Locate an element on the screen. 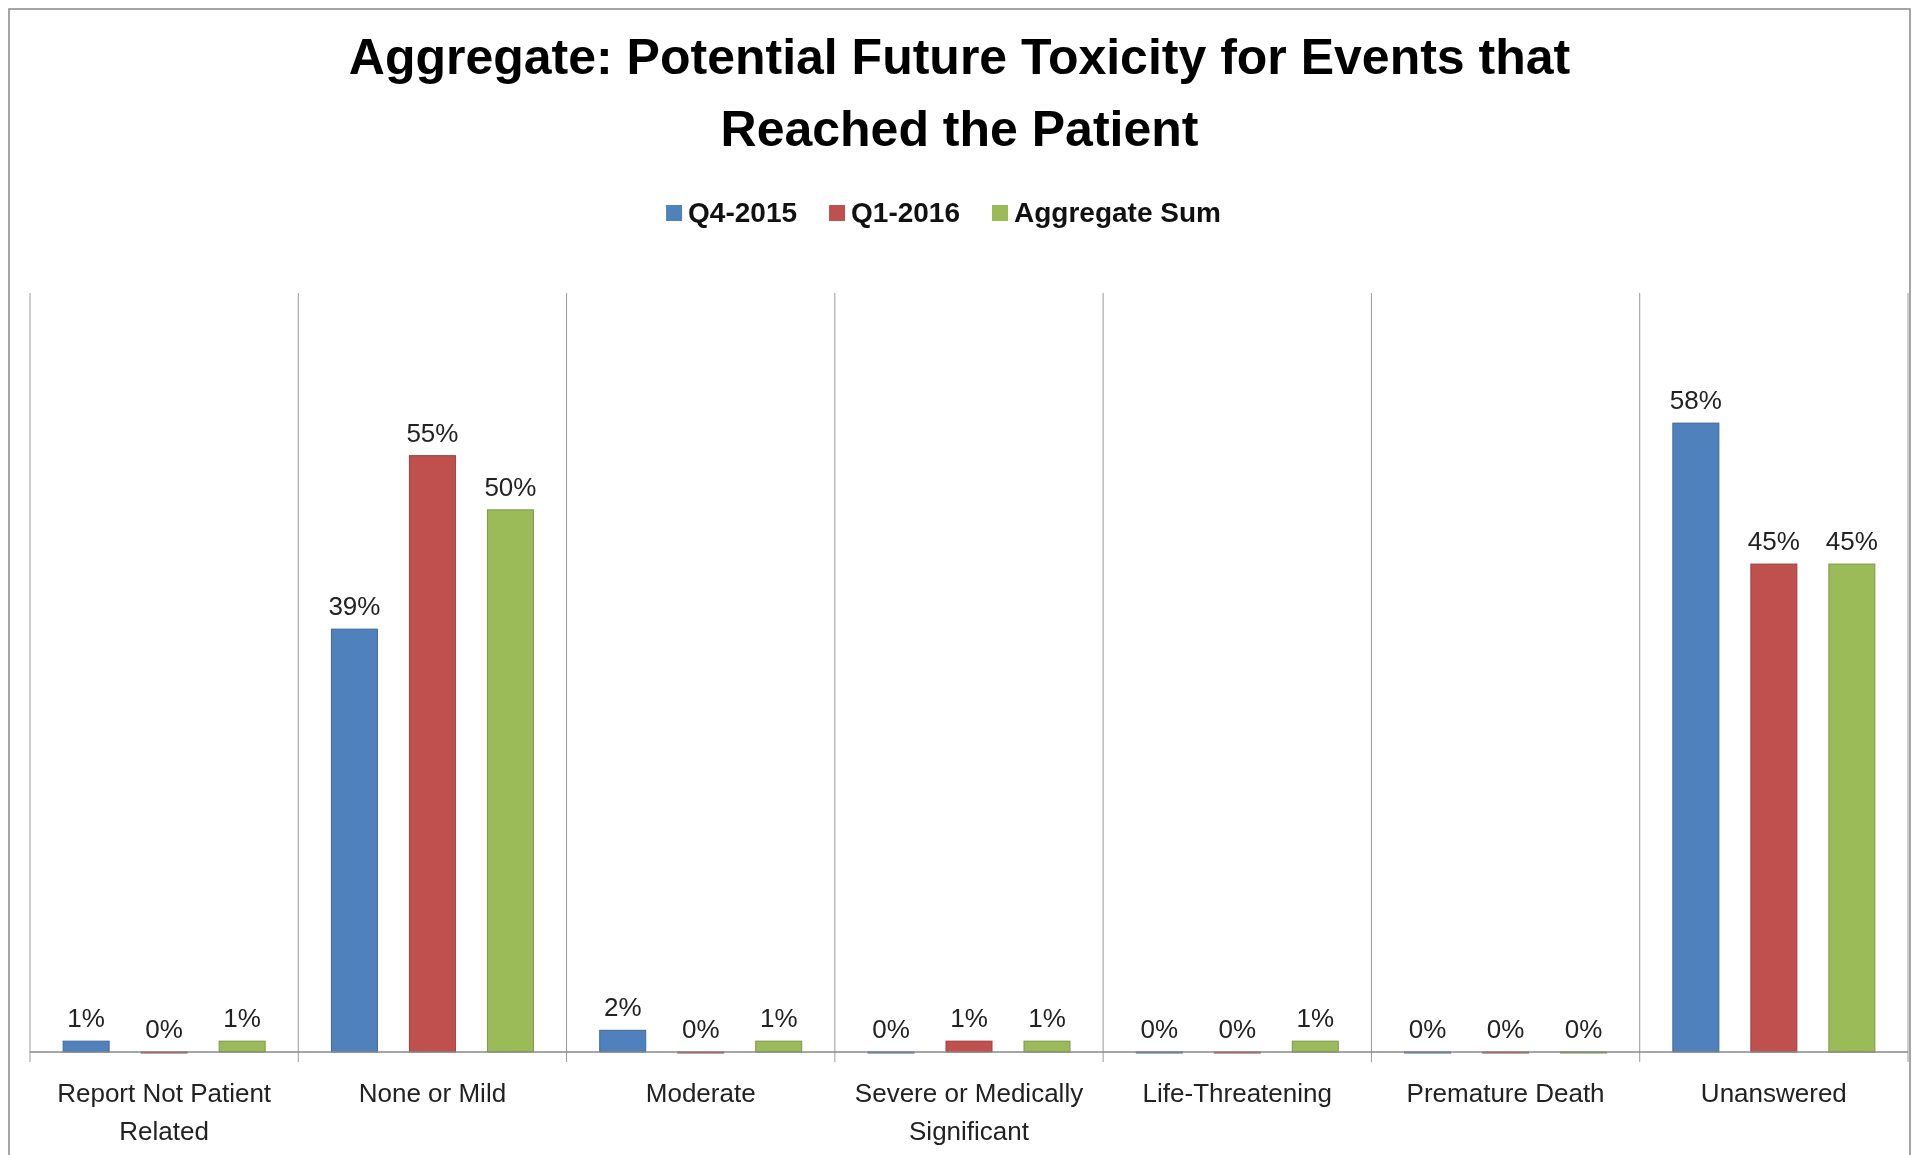 The image size is (1919, 1155). data-label: 55% is located at coordinates (432, 432).